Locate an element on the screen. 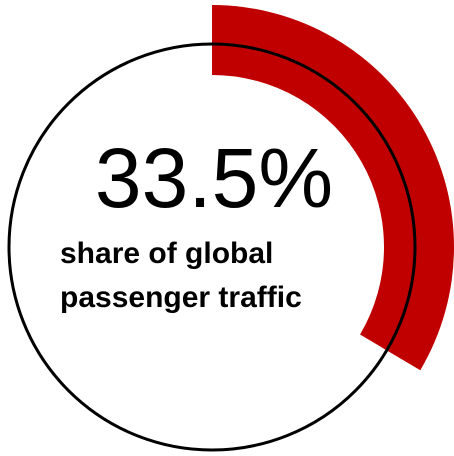  caption-line: passenger traffic is located at coordinates (181, 297).